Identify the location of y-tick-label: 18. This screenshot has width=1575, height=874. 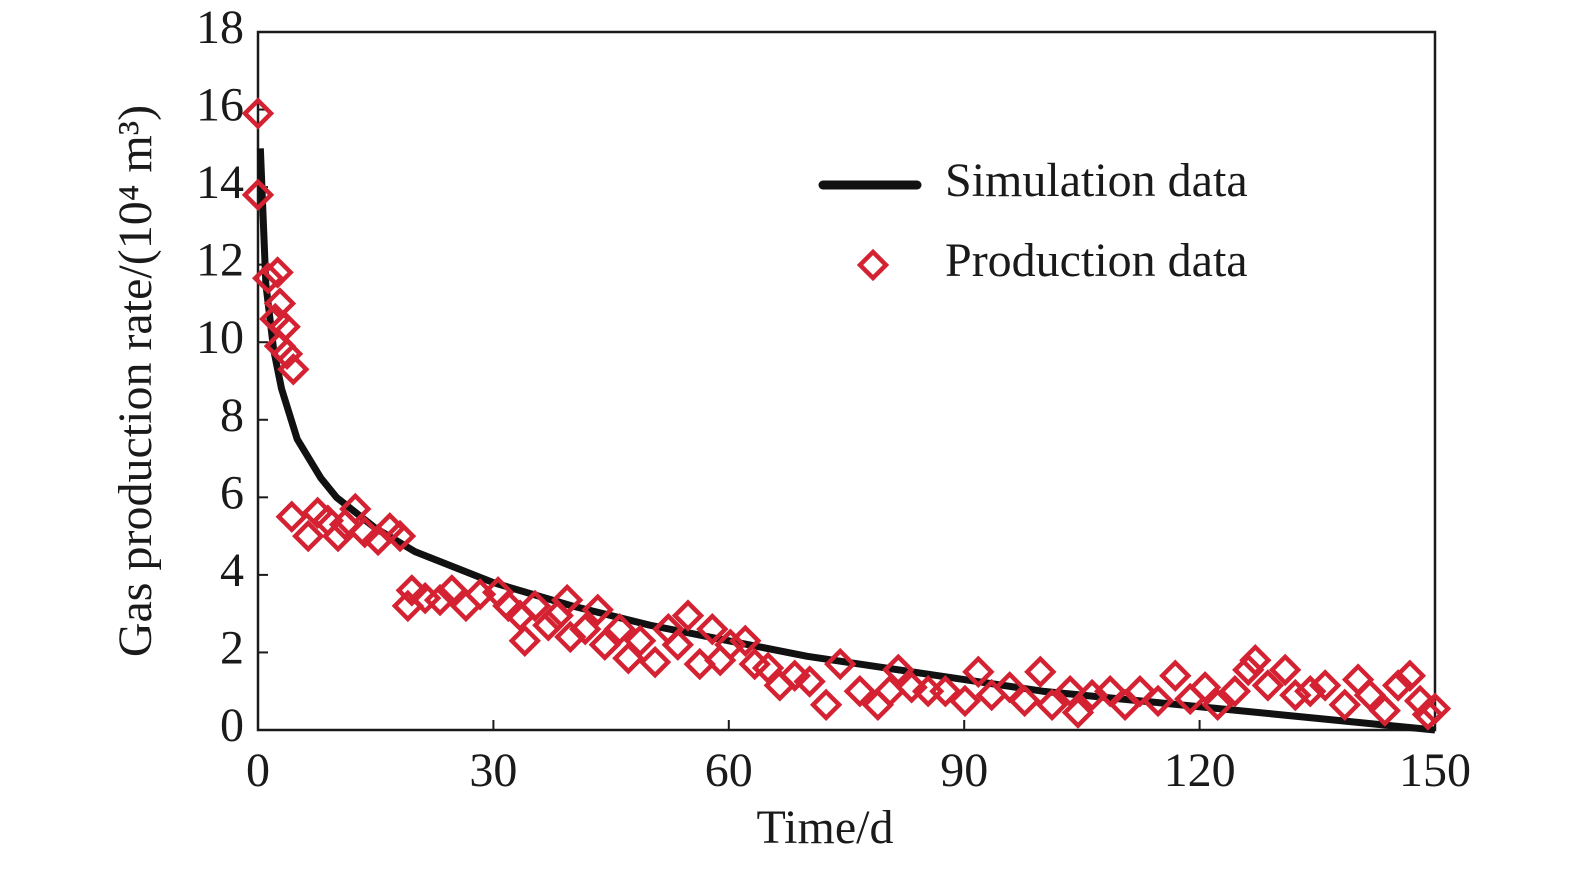
(220, 27).